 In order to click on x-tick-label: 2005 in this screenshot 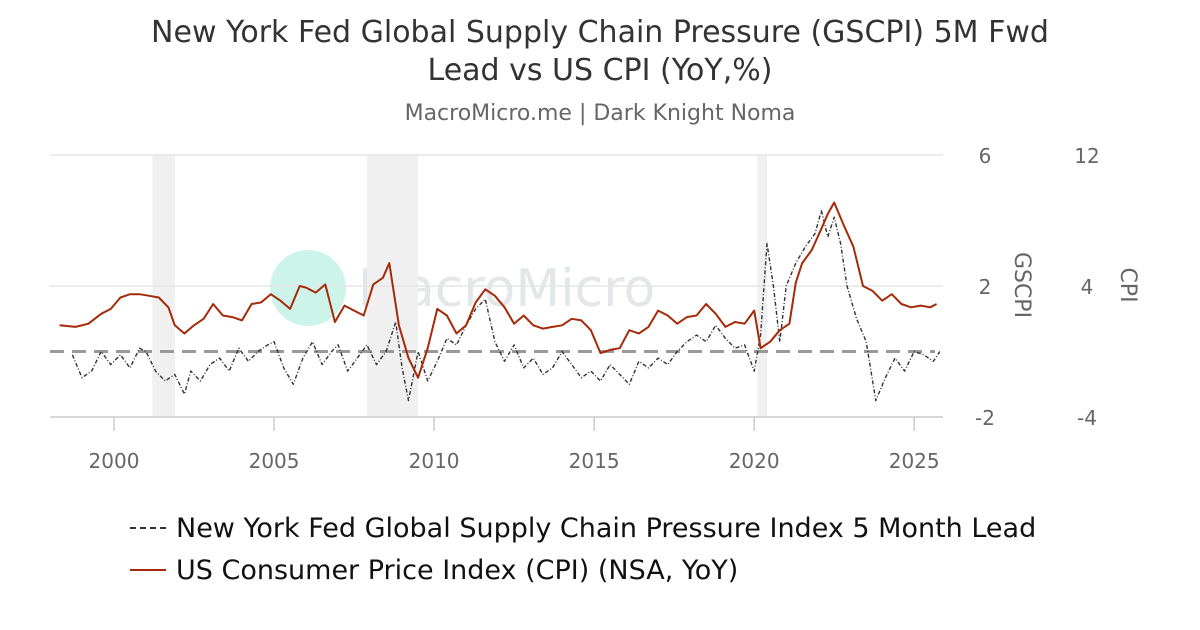, I will do `click(274, 461)`.